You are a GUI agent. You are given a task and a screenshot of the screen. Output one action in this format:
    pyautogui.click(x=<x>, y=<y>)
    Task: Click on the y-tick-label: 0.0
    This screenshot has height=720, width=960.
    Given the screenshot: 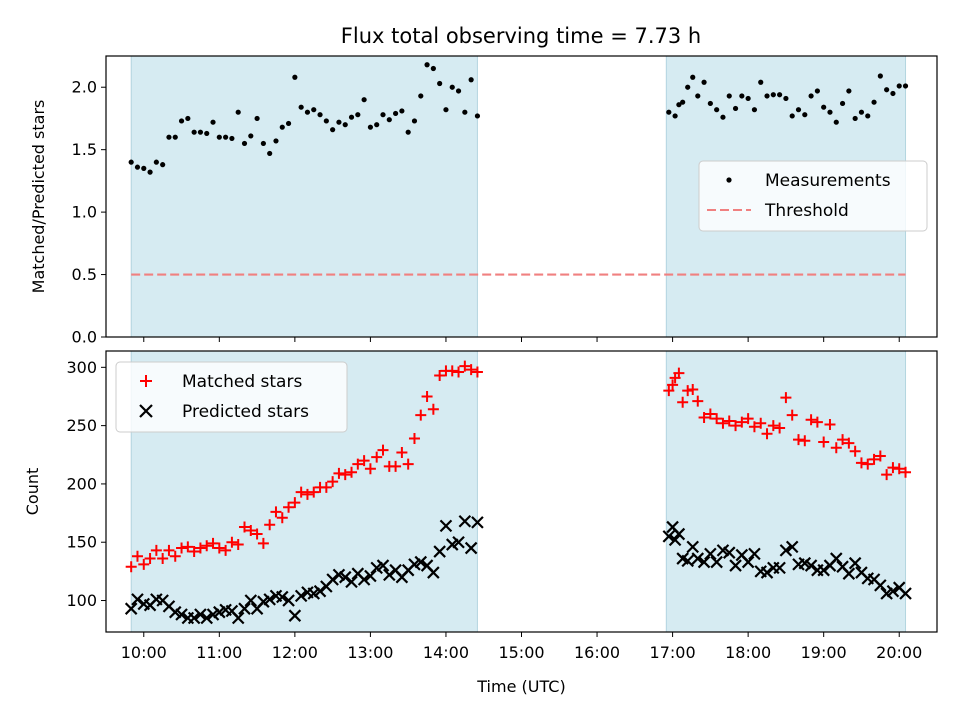 What is the action you would take?
    pyautogui.click(x=84, y=337)
    